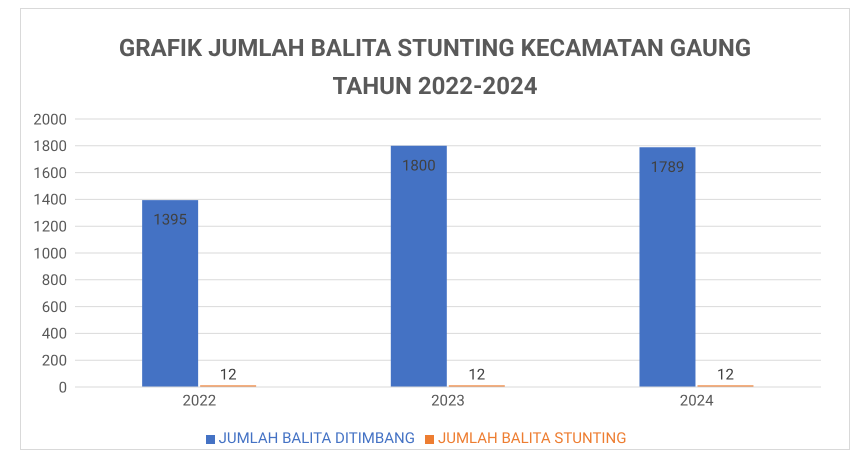 The width and height of the screenshot is (868, 472). I want to click on legend-label: JUMLAH BALITA DITIMBANG, so click(316, 438).